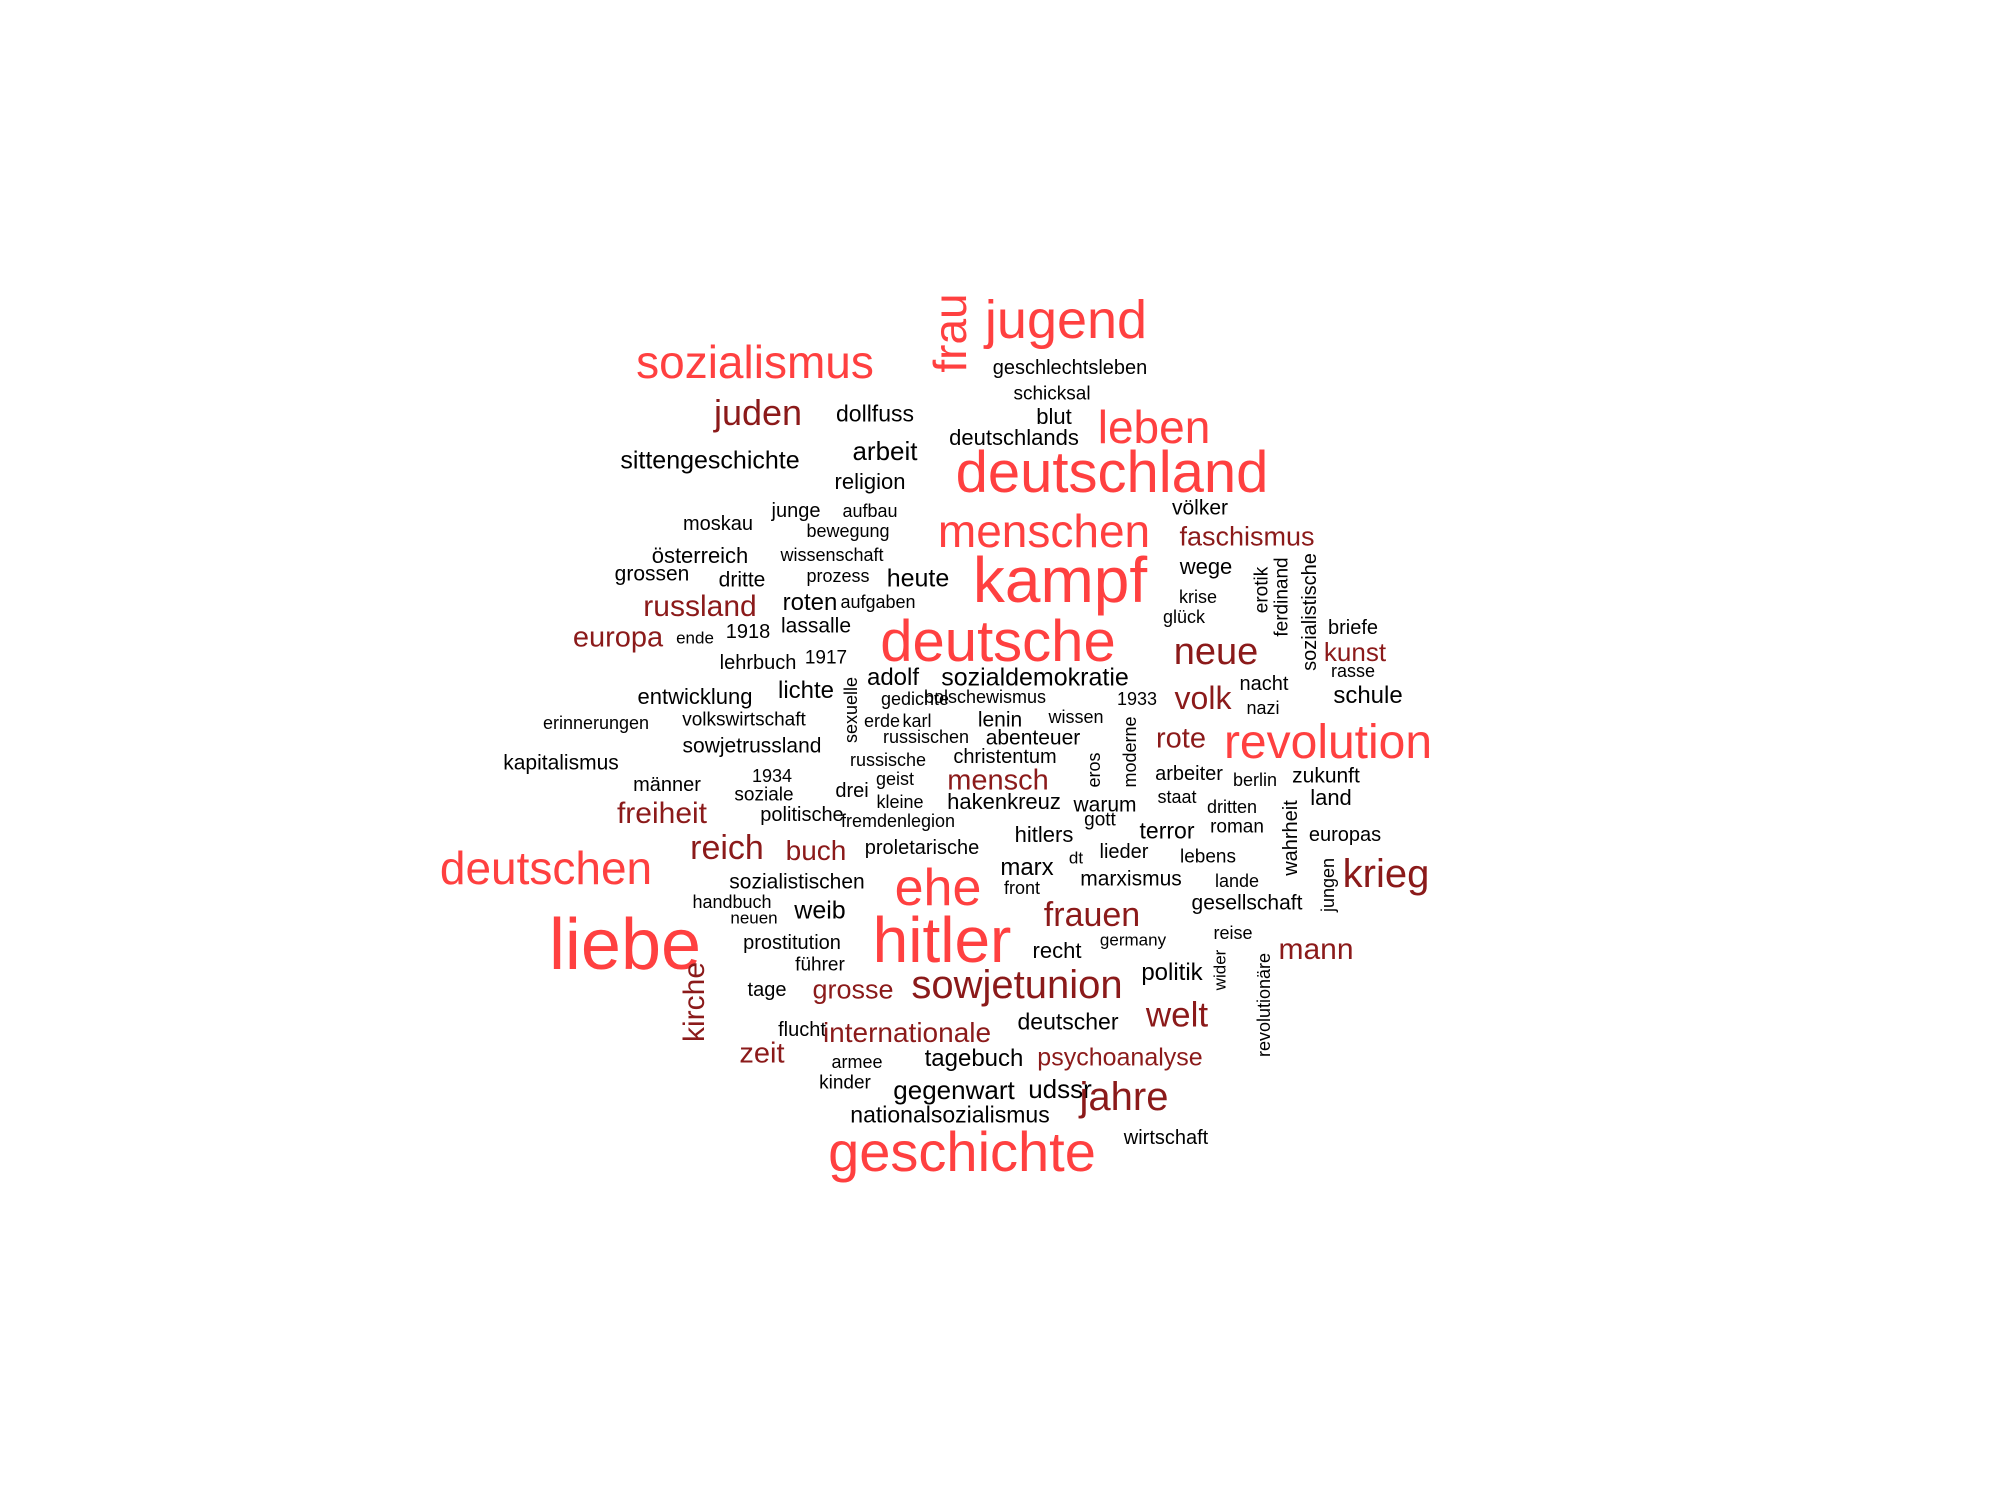  What do you see at coordinates (870, 511) in the screenshot?
I see `word-aufbau: aufbau` at bounding box center [870, 511].